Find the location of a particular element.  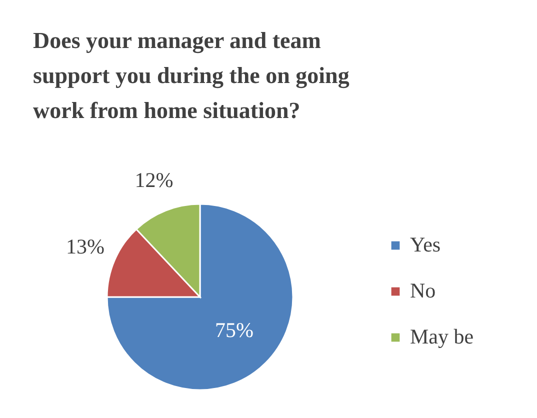

data-label: 12% is located at coordinates (154, 180).